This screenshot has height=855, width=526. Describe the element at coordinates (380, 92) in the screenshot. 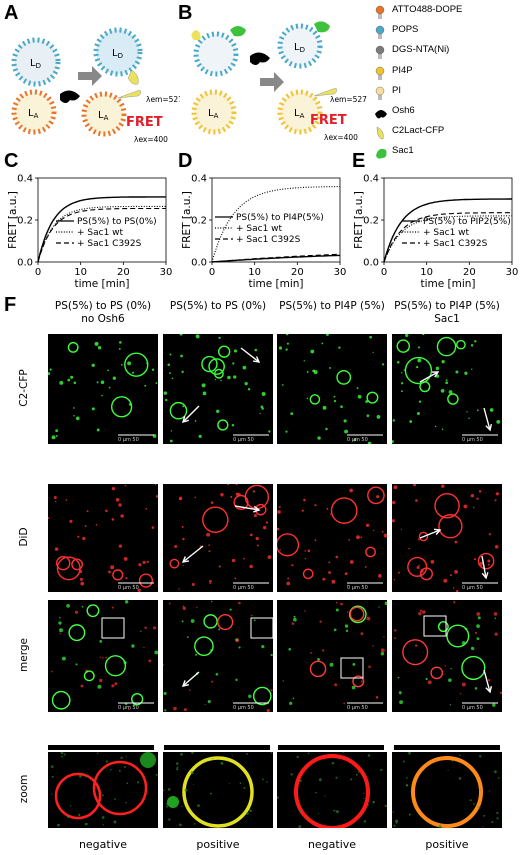

I see `lipid-pale-icon` at that location.